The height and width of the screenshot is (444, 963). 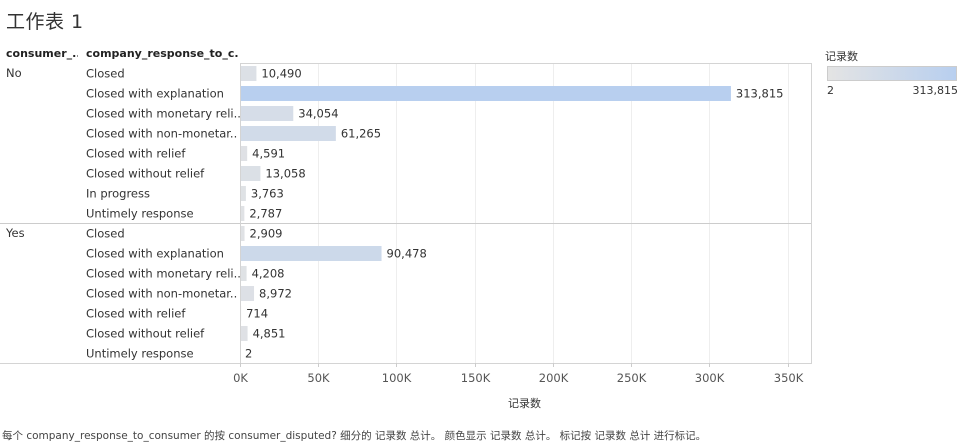 I want to click on column-header-consumer-disputed: consumer_.., so click(x=42, y=53).